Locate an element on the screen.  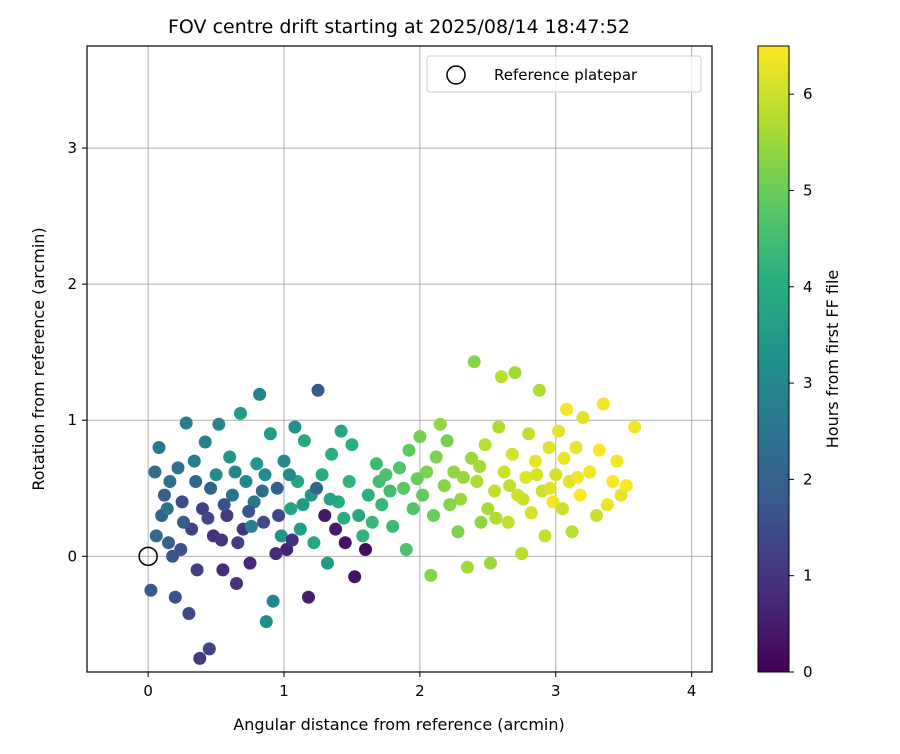
legend-box is located at coordinates (564, 74).